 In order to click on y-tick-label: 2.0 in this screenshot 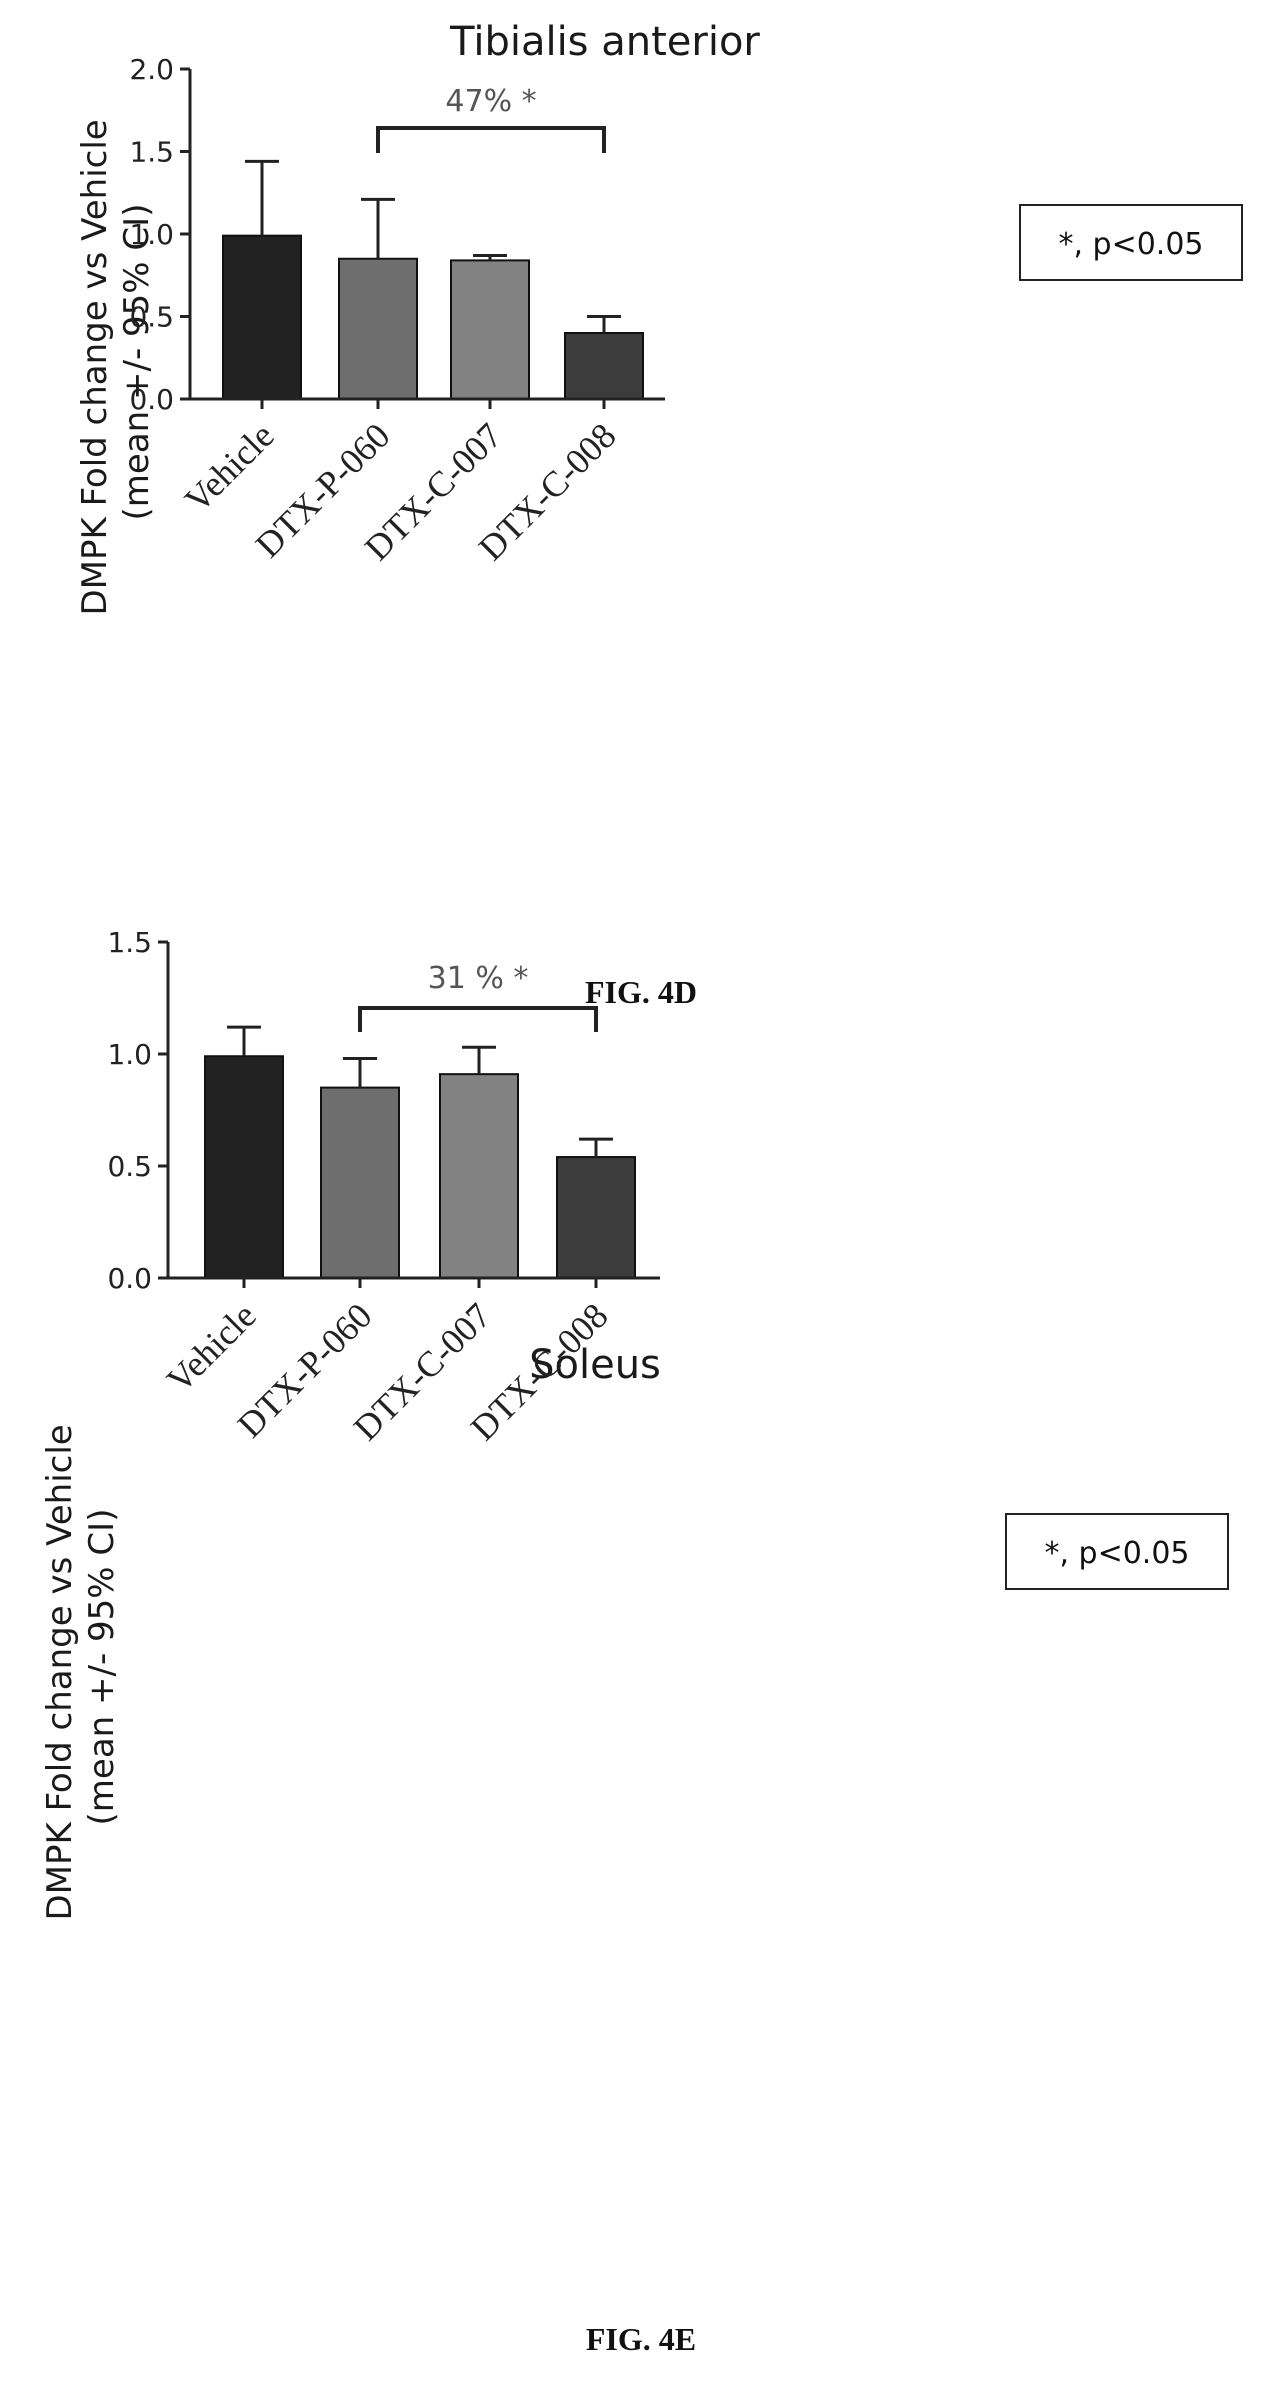, I will do `click(151, 69)`.